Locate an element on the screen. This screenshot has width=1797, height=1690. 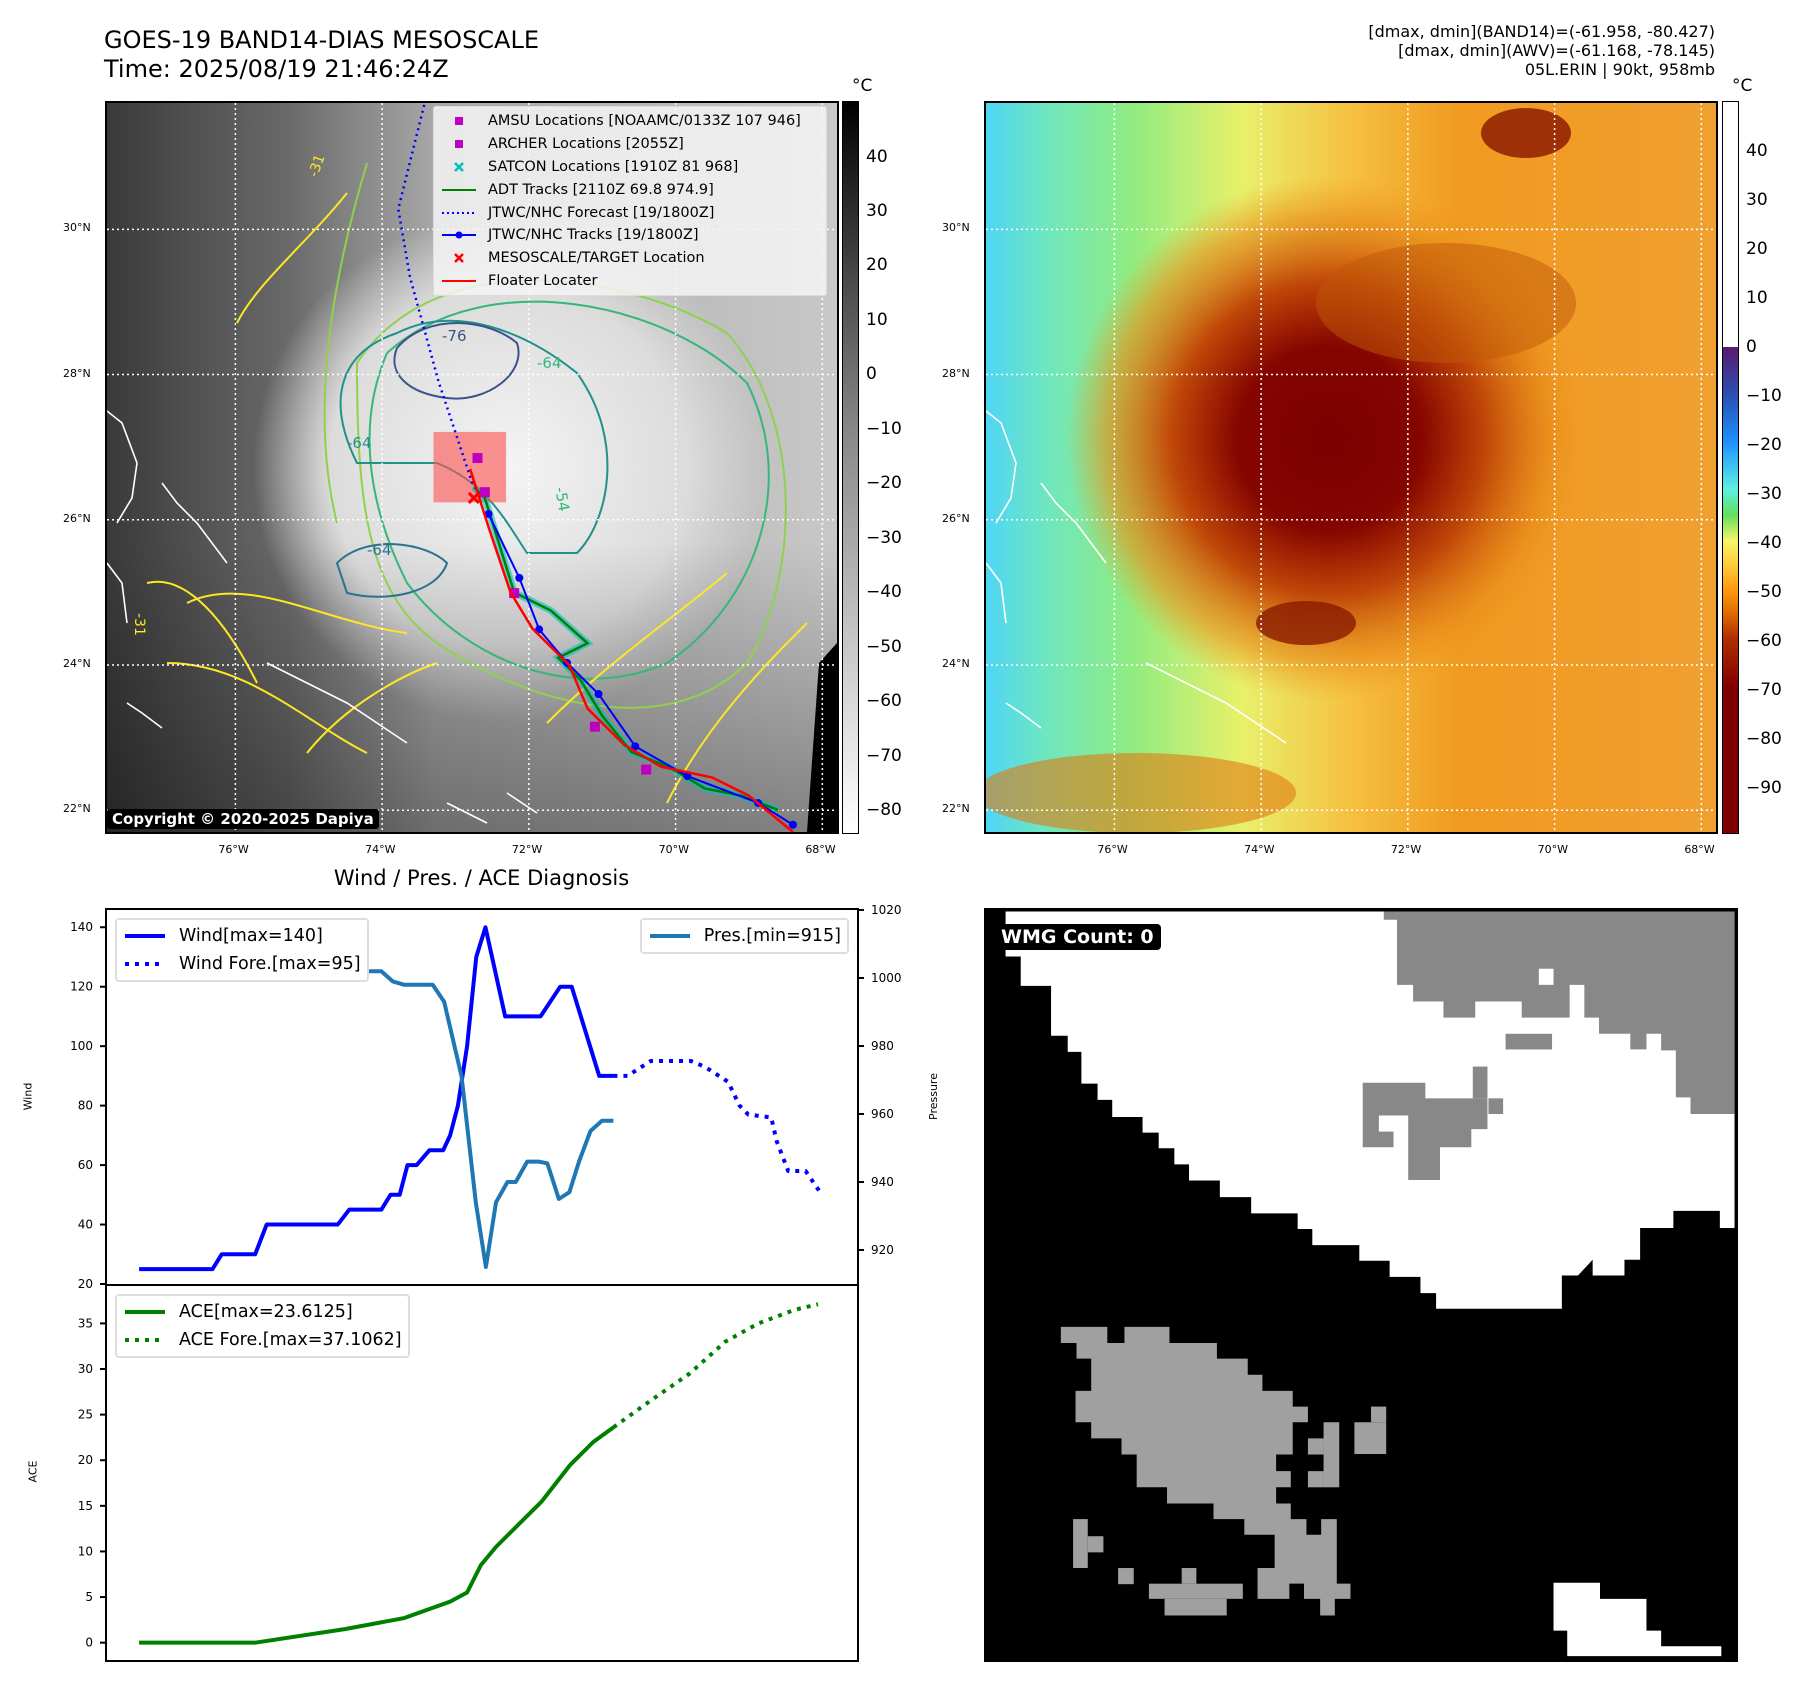
dotted-line-icon is located at coordinates (145, 1340).